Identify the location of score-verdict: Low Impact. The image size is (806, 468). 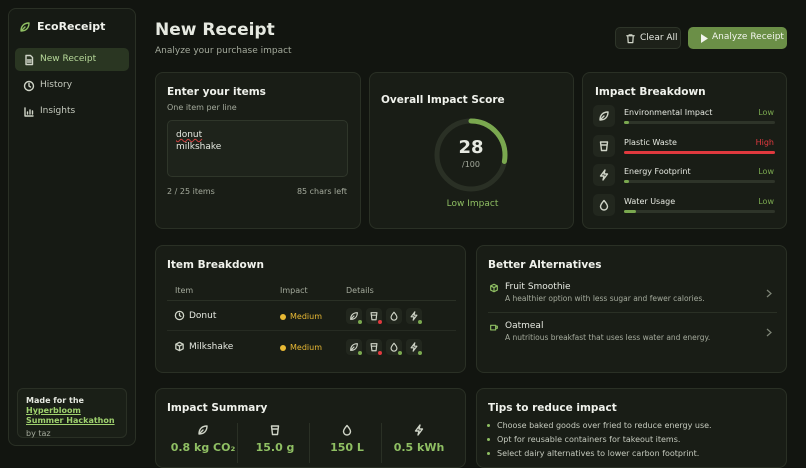
(472, 204).